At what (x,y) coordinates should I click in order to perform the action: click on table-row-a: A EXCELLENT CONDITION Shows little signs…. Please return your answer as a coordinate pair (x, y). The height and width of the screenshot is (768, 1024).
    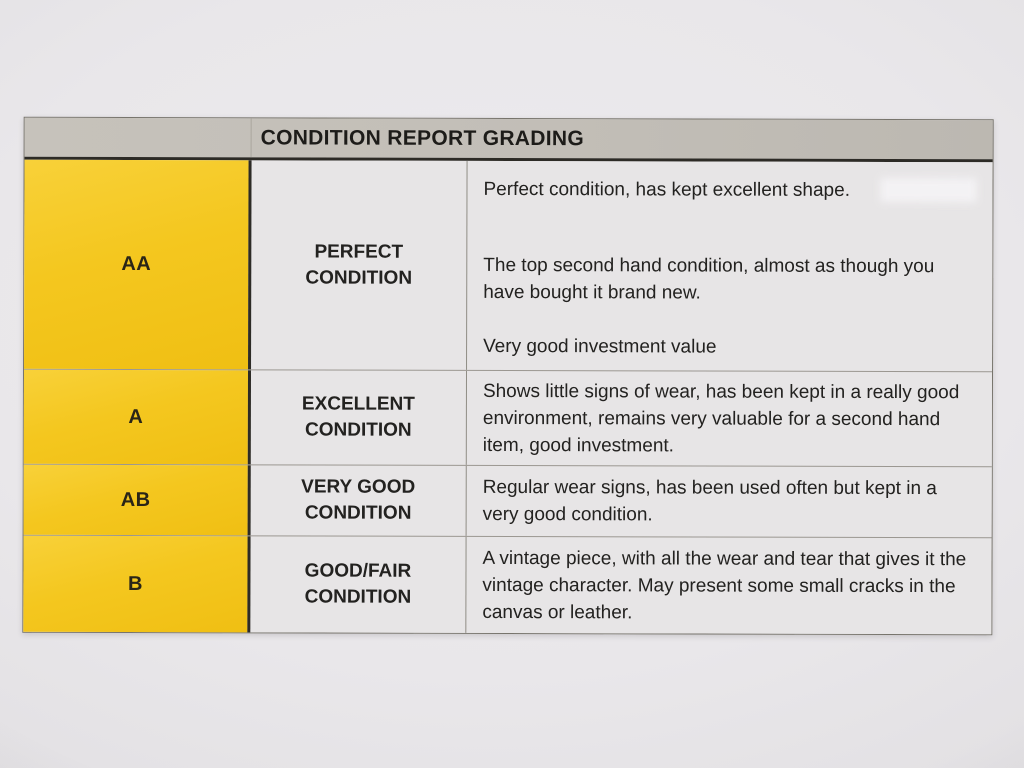
    Looking at the image, I should click on (508, 417).